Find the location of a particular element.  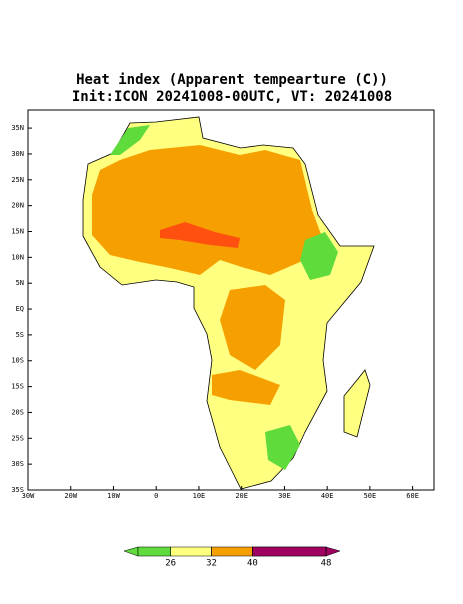

x-tick-label: 20E is located at coordinates (241, 496).